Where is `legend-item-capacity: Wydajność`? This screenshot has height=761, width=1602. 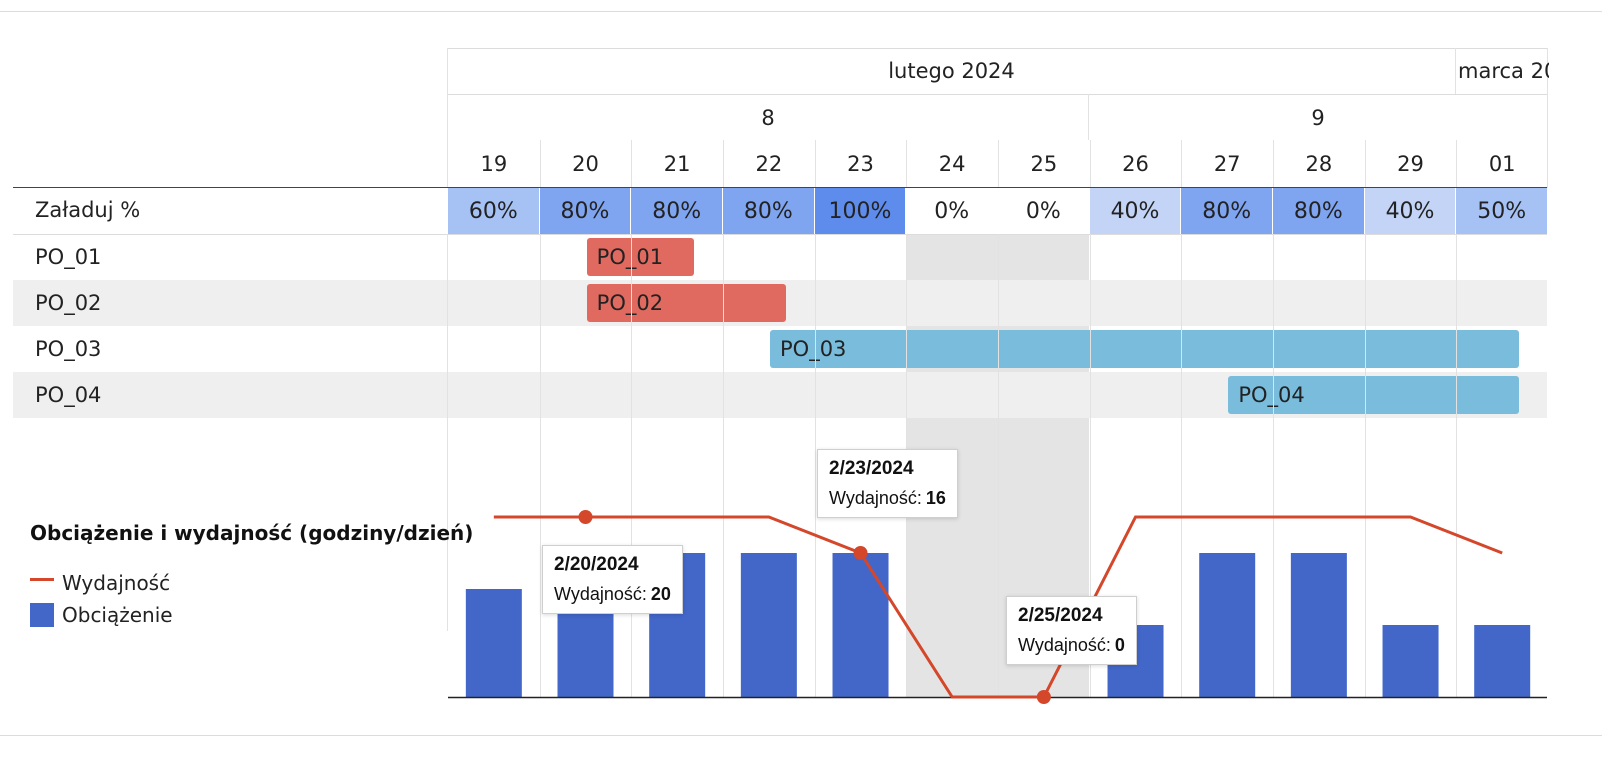 legend-item-capacity: Wydajność is located at coordinates (100, 583).